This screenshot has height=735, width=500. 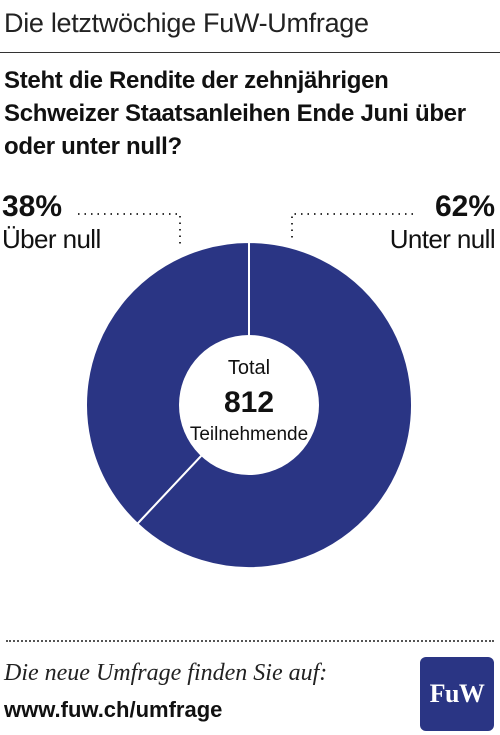 What do you see at coordinates (166, 673) in the screenshot?
I see `footer-text: Die neue Umfrage finden Sie auf:` at bounding box center [166, 673].